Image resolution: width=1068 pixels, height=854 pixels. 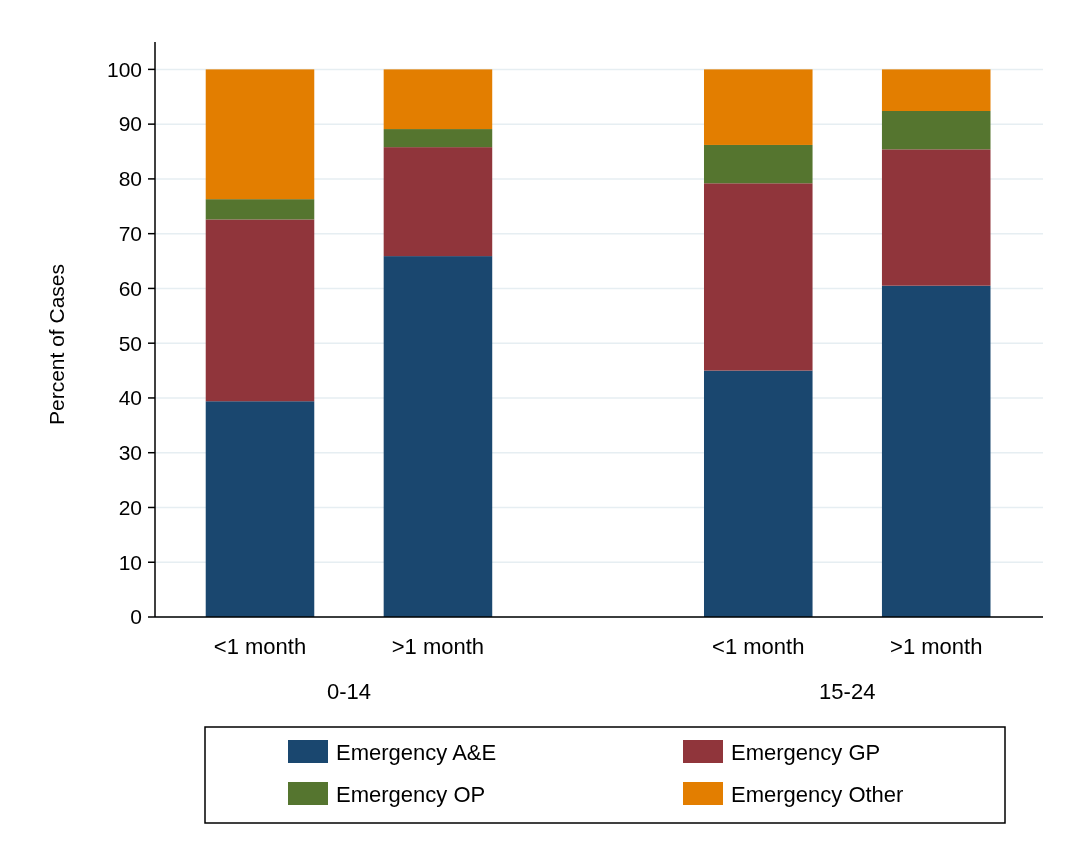 What do you see at coordinates (411, 794) in the screenshot?
I see `legend-label: Emergency OP` at bounding box center [411, 794].